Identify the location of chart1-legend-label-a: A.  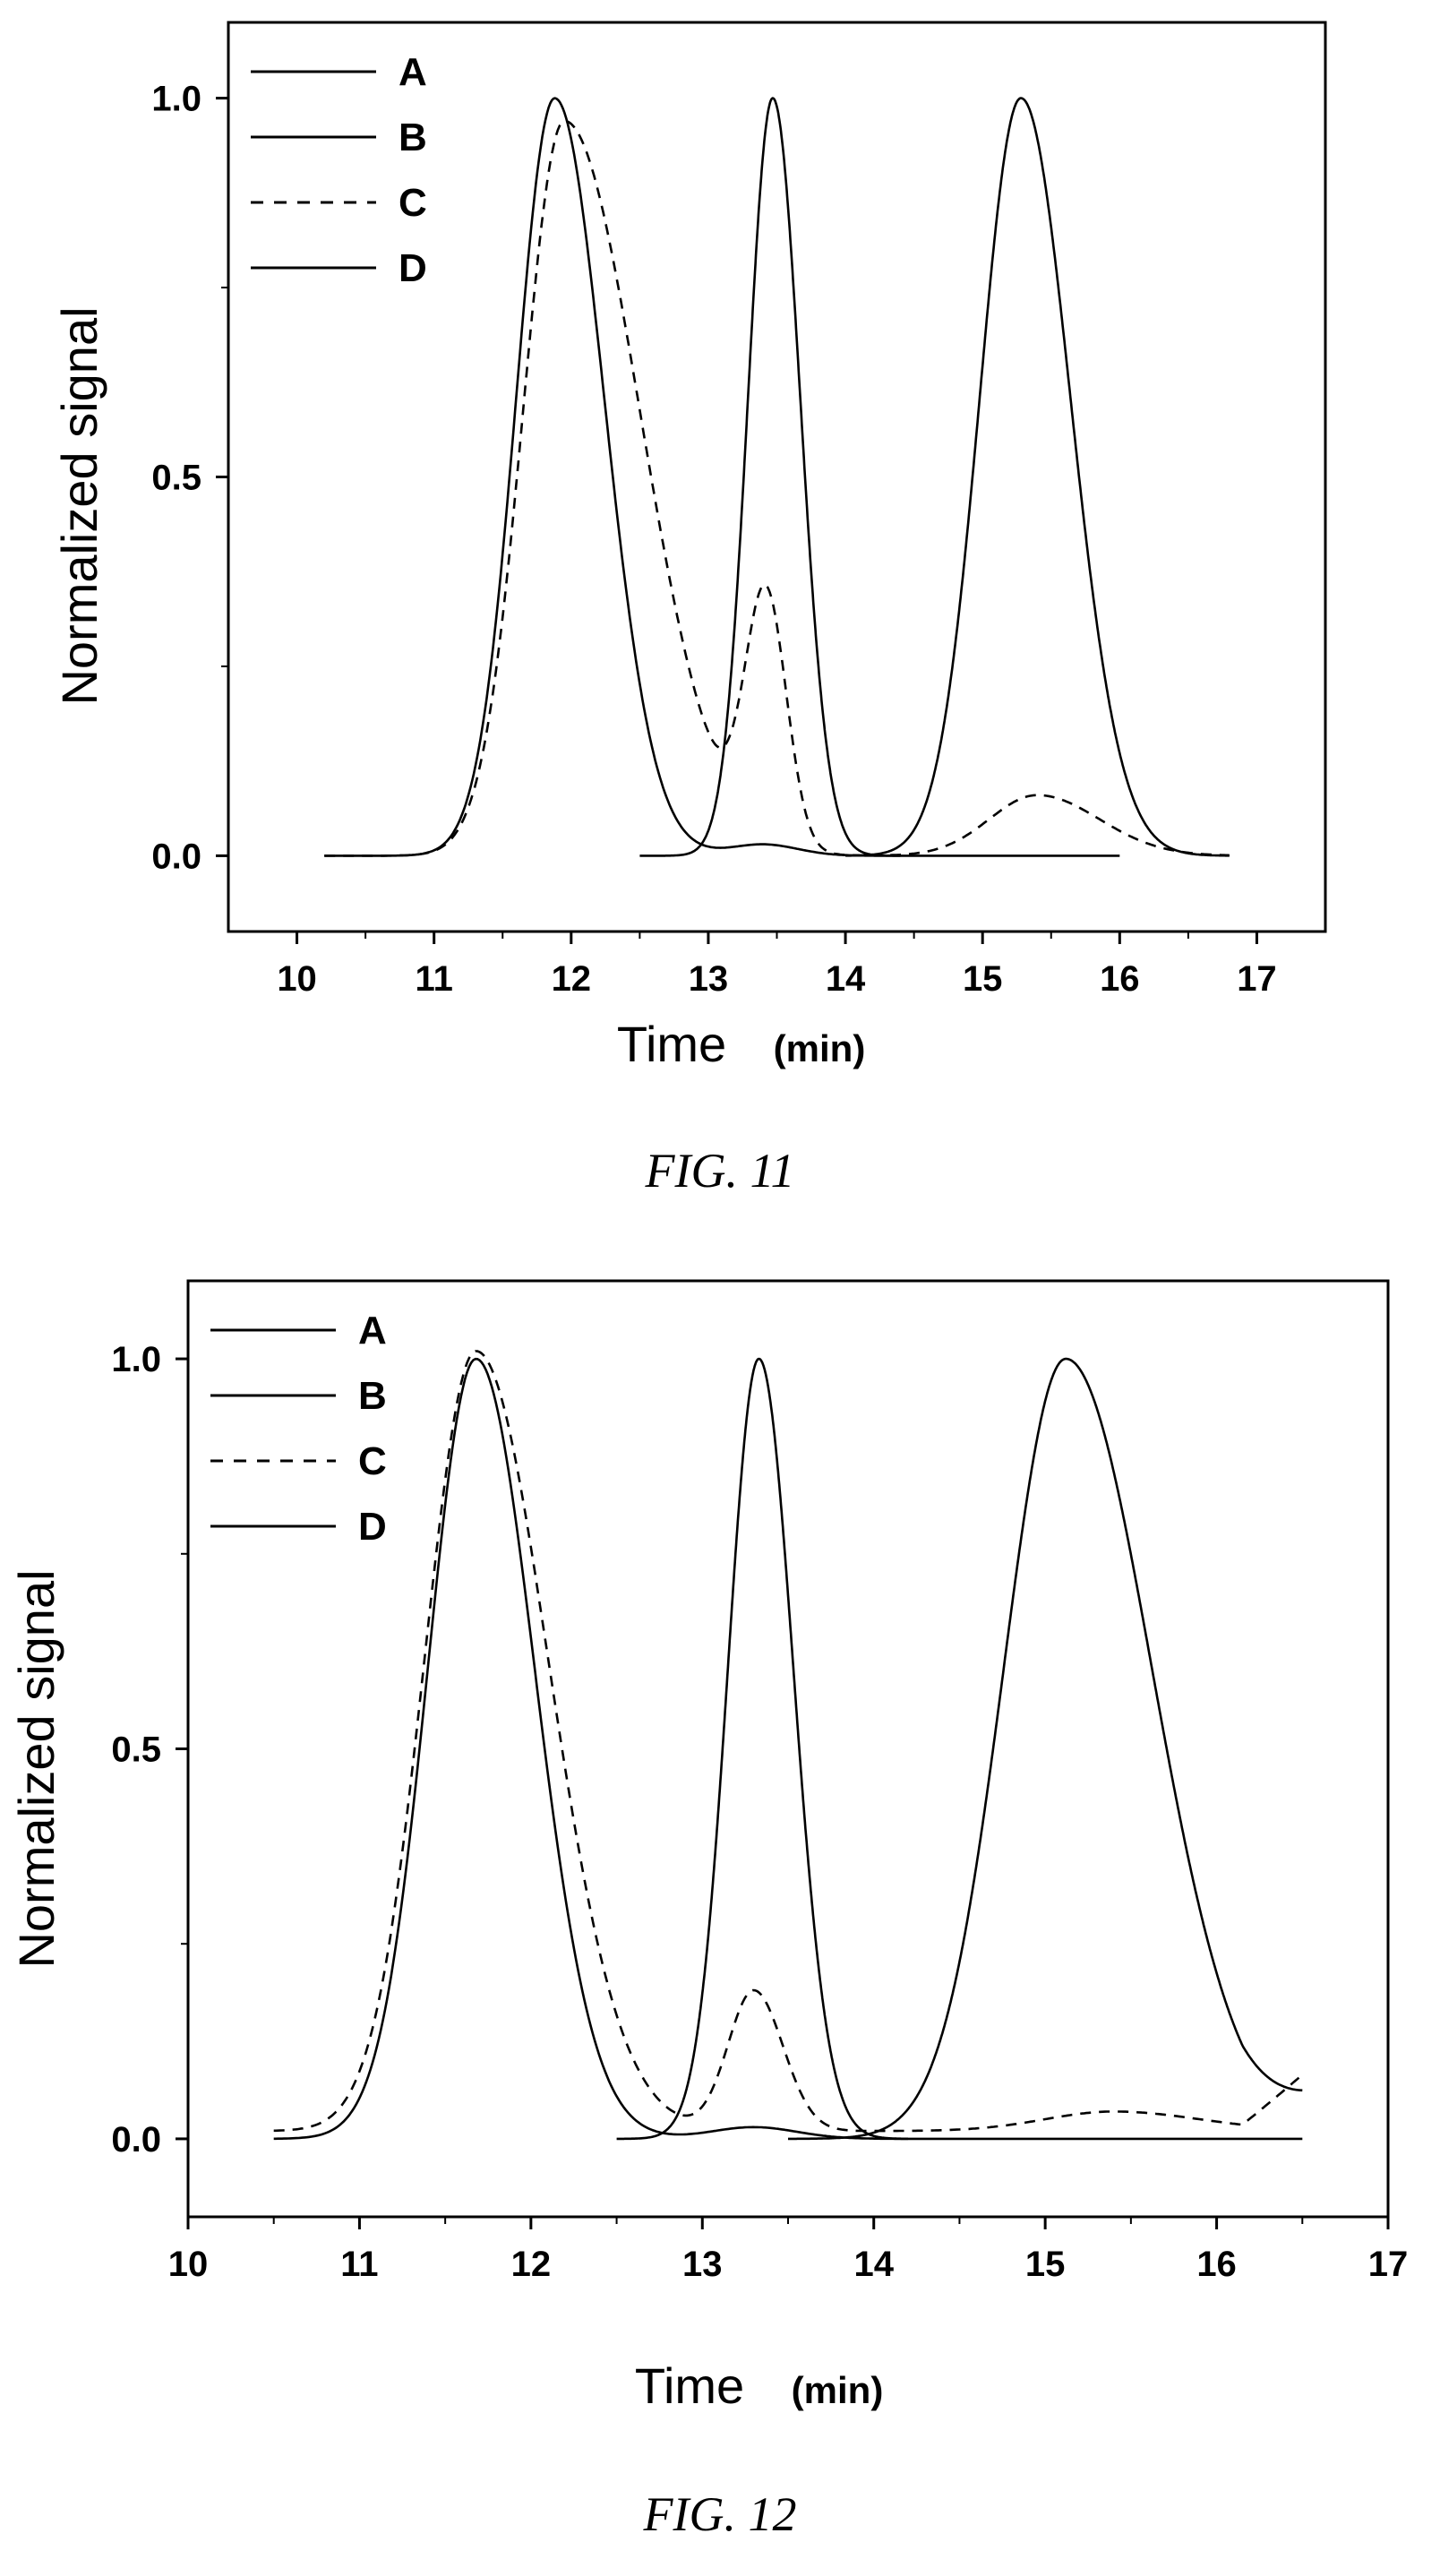
(413, 72).